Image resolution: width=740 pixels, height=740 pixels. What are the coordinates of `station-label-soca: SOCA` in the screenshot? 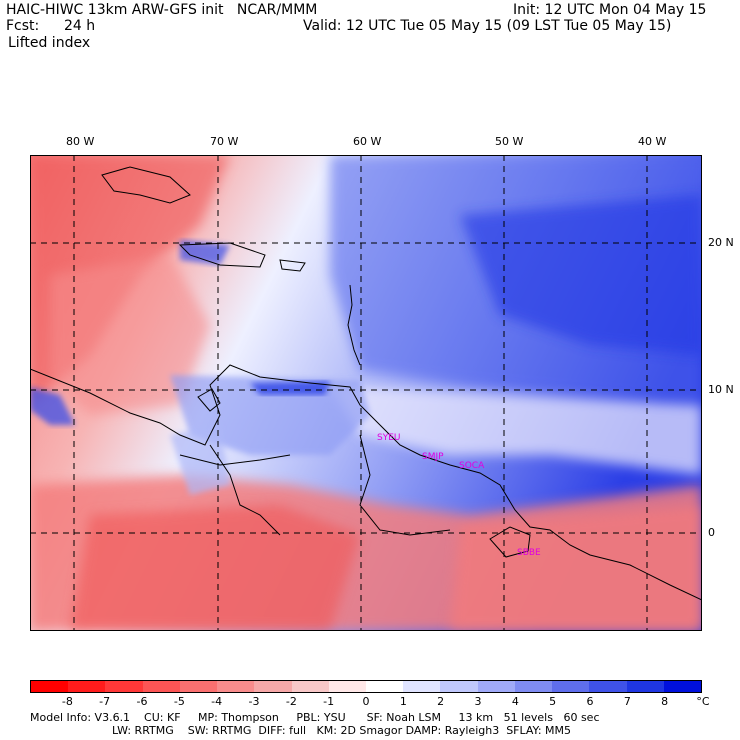 It's located at (472, 466).